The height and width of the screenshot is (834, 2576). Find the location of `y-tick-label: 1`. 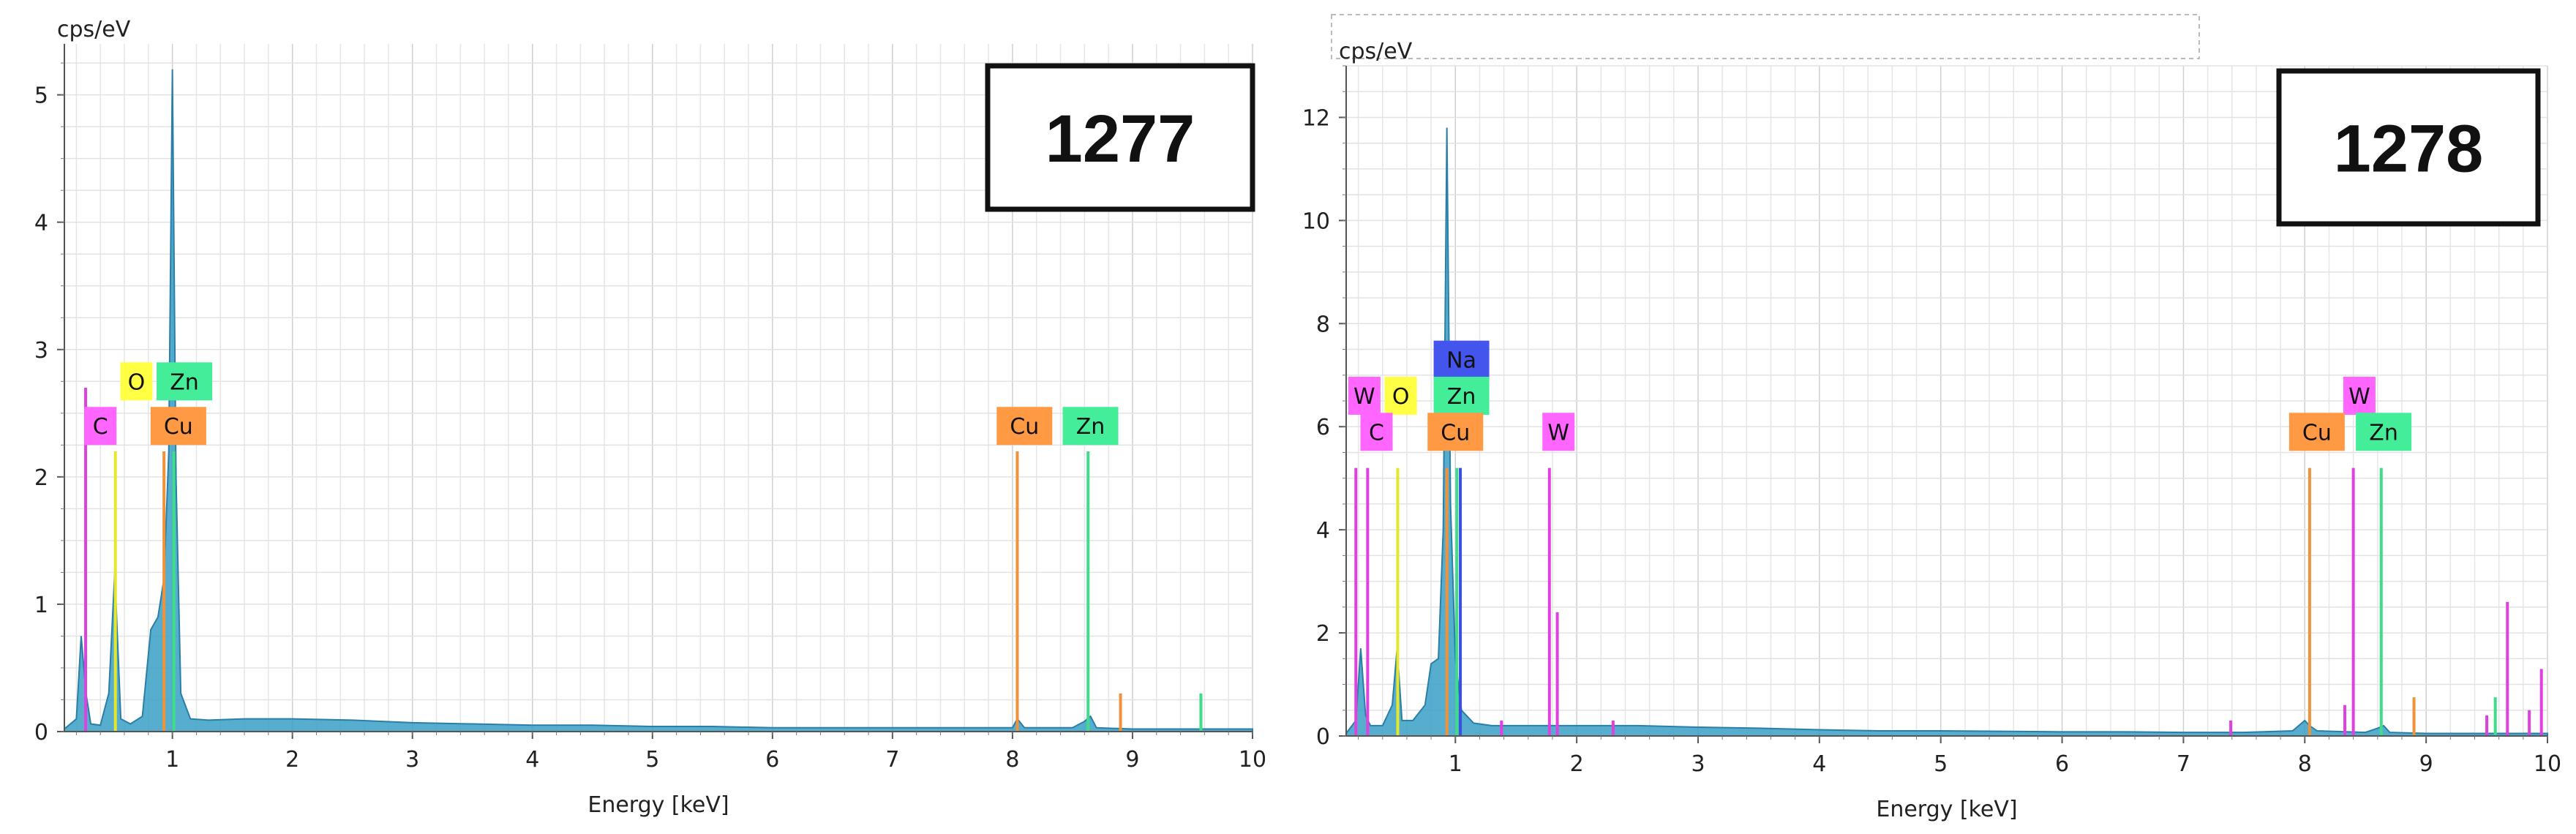

y-tick-label: 1 is located at coordinates (41, 605).